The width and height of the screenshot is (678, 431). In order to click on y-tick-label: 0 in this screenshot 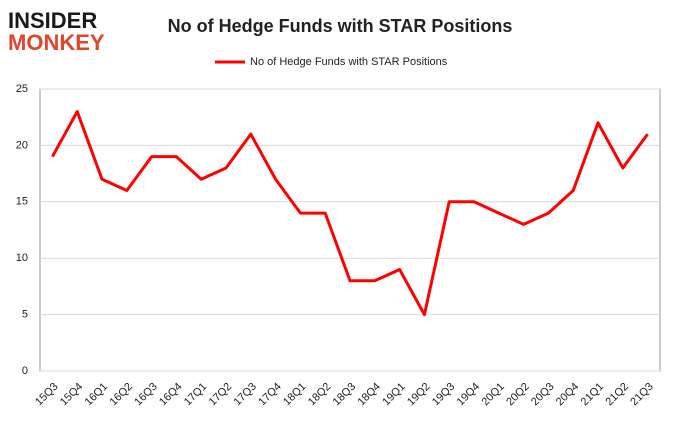, I will do `click(25, 371)`.